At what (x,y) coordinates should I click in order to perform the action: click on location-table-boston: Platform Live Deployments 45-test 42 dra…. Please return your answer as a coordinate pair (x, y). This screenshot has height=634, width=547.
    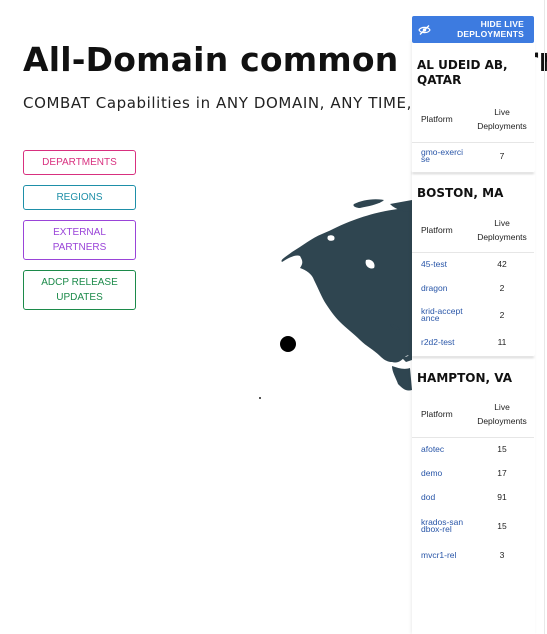
    Looking at the image, I should click on (473, 282).